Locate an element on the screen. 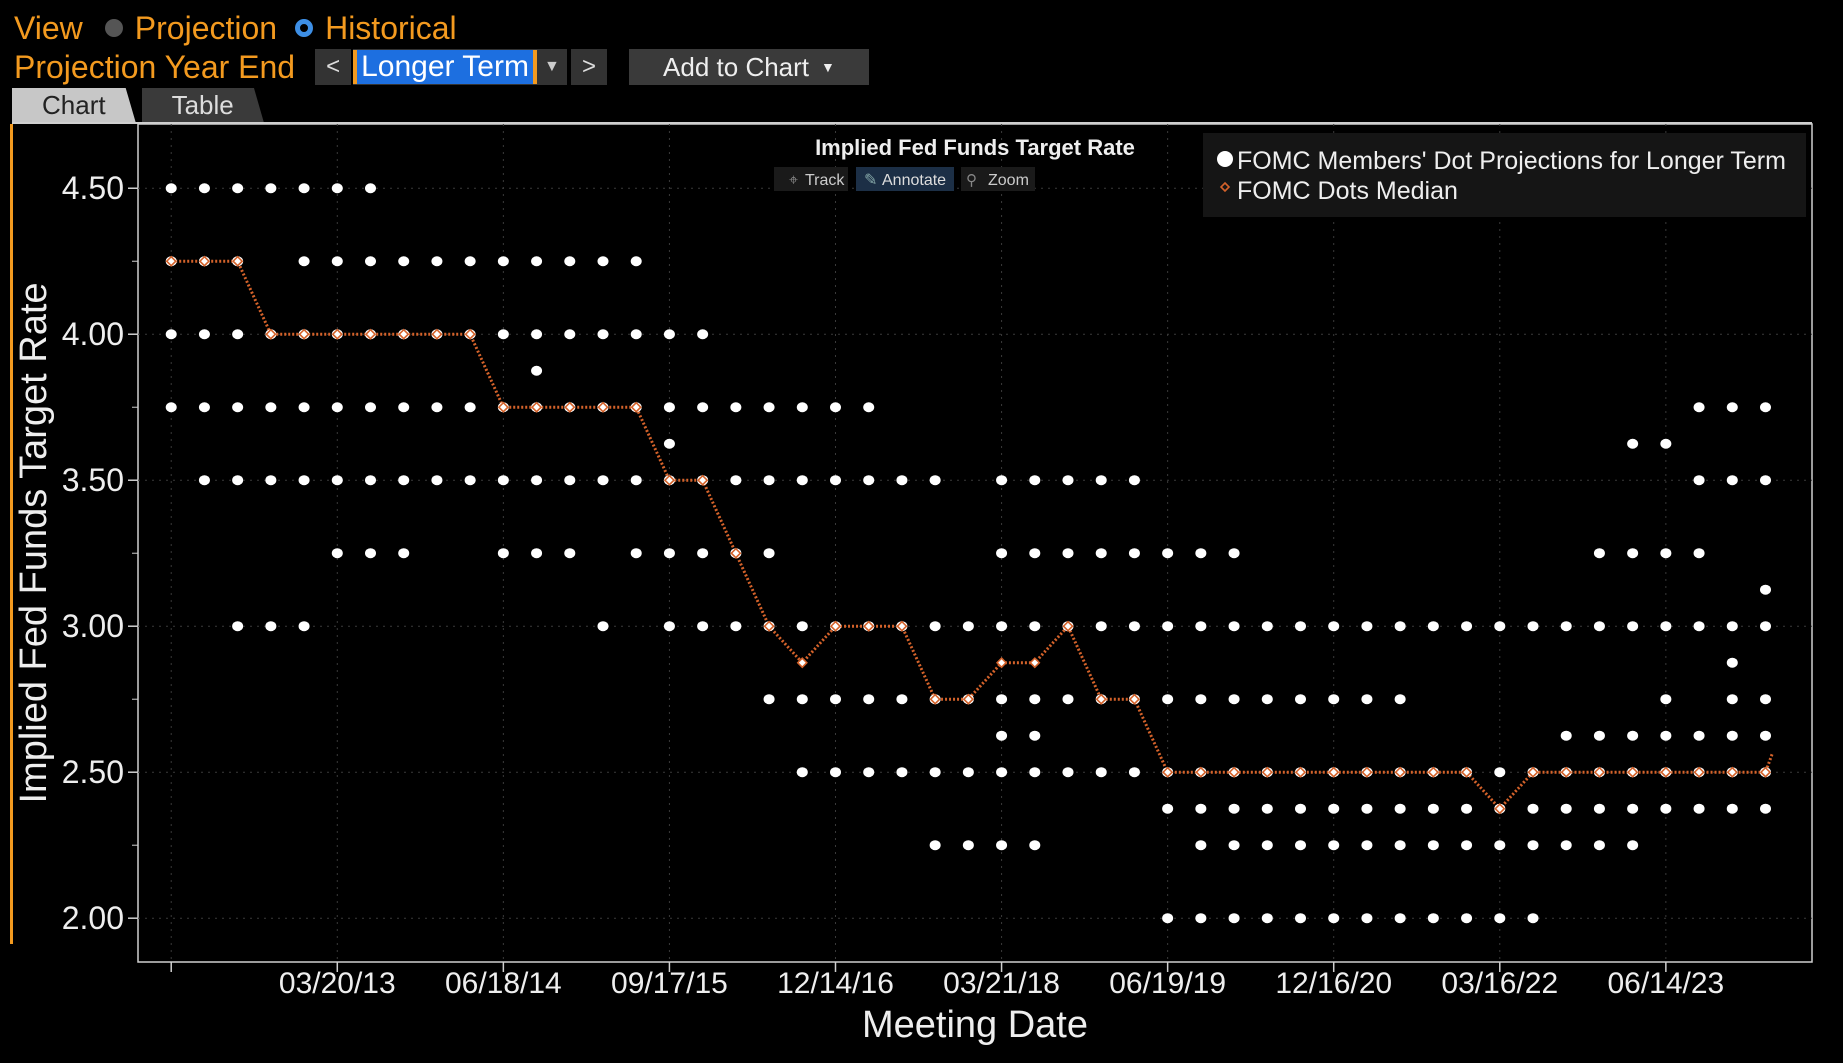 The width and height of the screenshot is (1843, 1063). year-end-select: Longer Term ▼ is located at coordinates (460, 67).